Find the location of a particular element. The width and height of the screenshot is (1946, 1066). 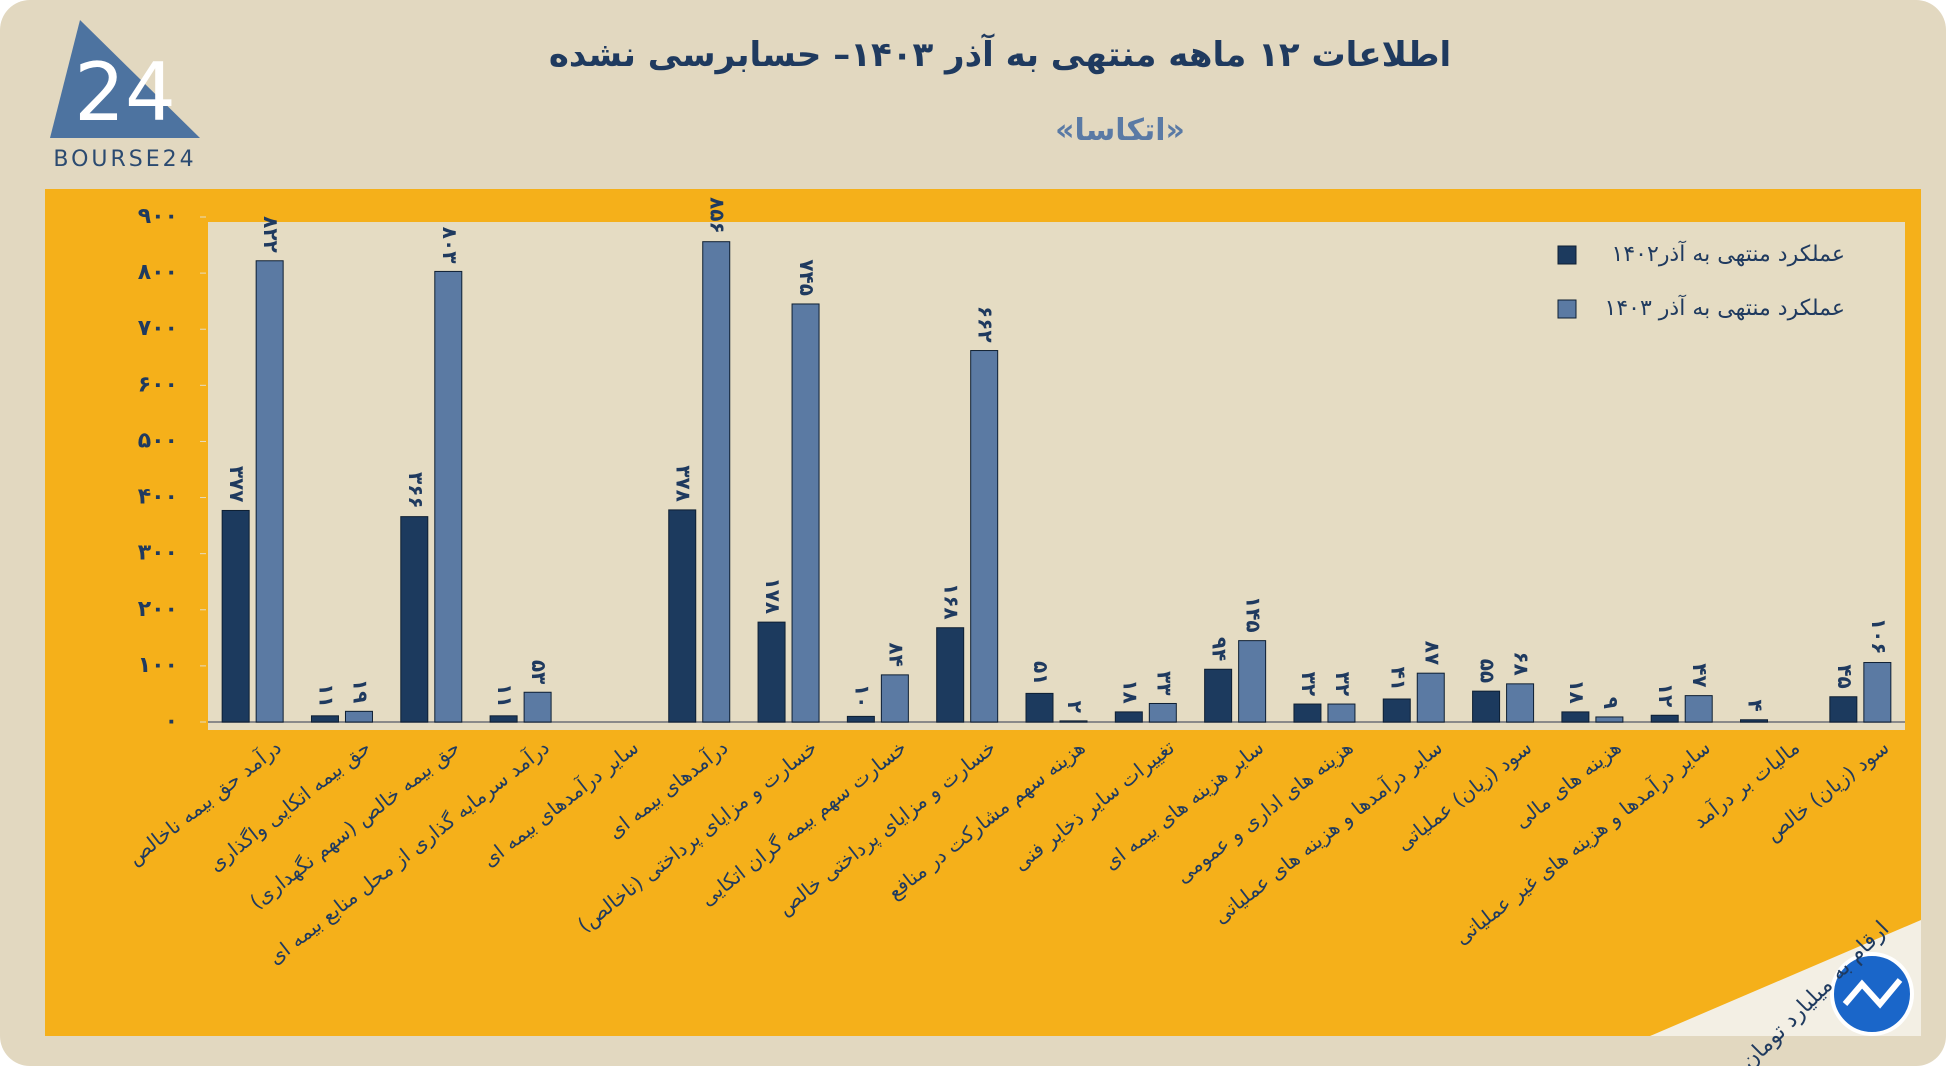

logo-triangle is located at coordinates (125, 79).